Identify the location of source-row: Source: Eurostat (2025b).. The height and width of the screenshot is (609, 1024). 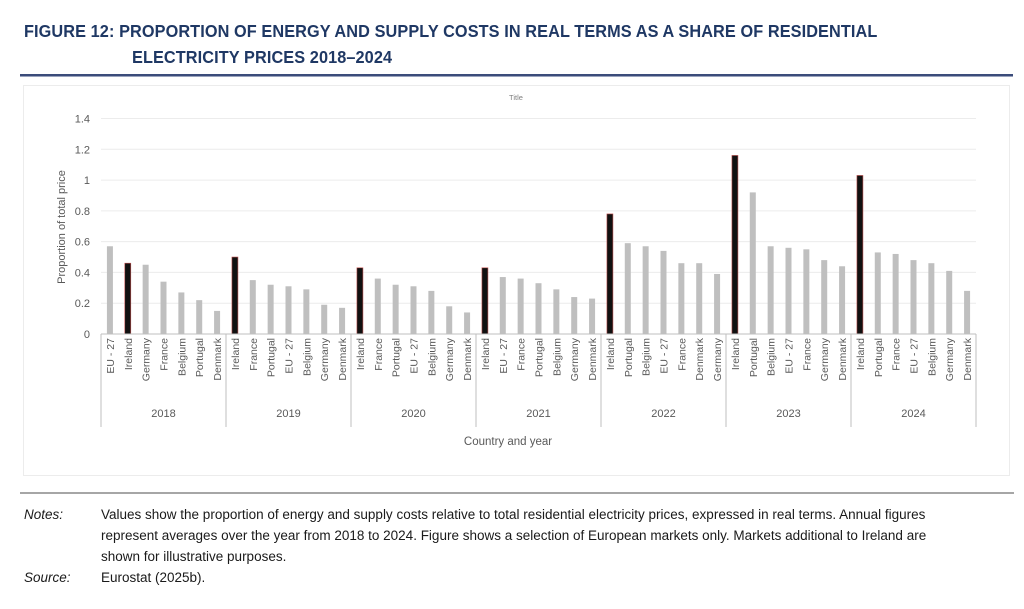
(504, 577).